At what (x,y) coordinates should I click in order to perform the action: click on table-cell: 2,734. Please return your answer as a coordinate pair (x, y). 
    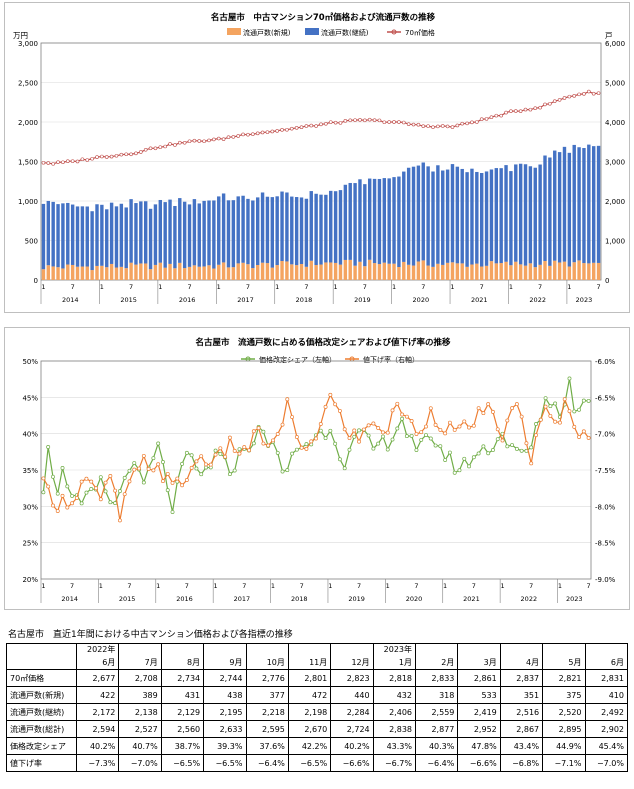
    Looking at the image, I should click on (182, 678).